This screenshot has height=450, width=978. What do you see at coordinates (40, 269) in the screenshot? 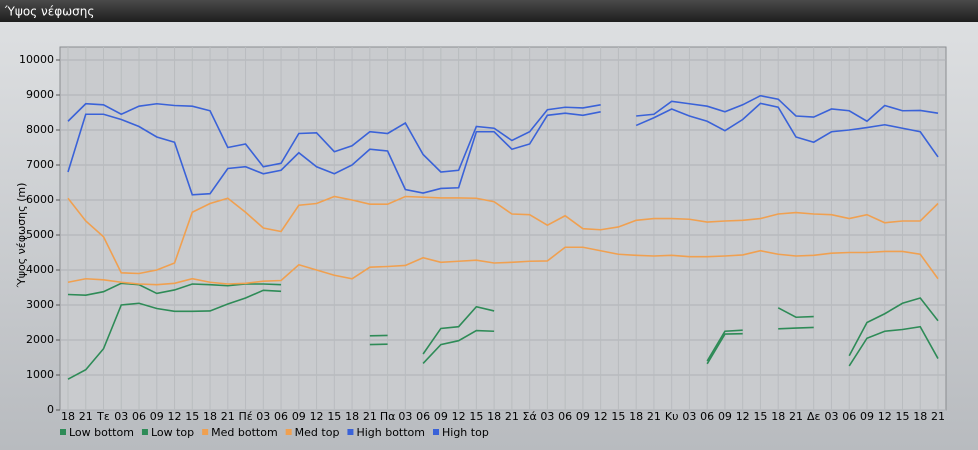
I see `y-tick-label: 4000` at bounding box center [40, 269].